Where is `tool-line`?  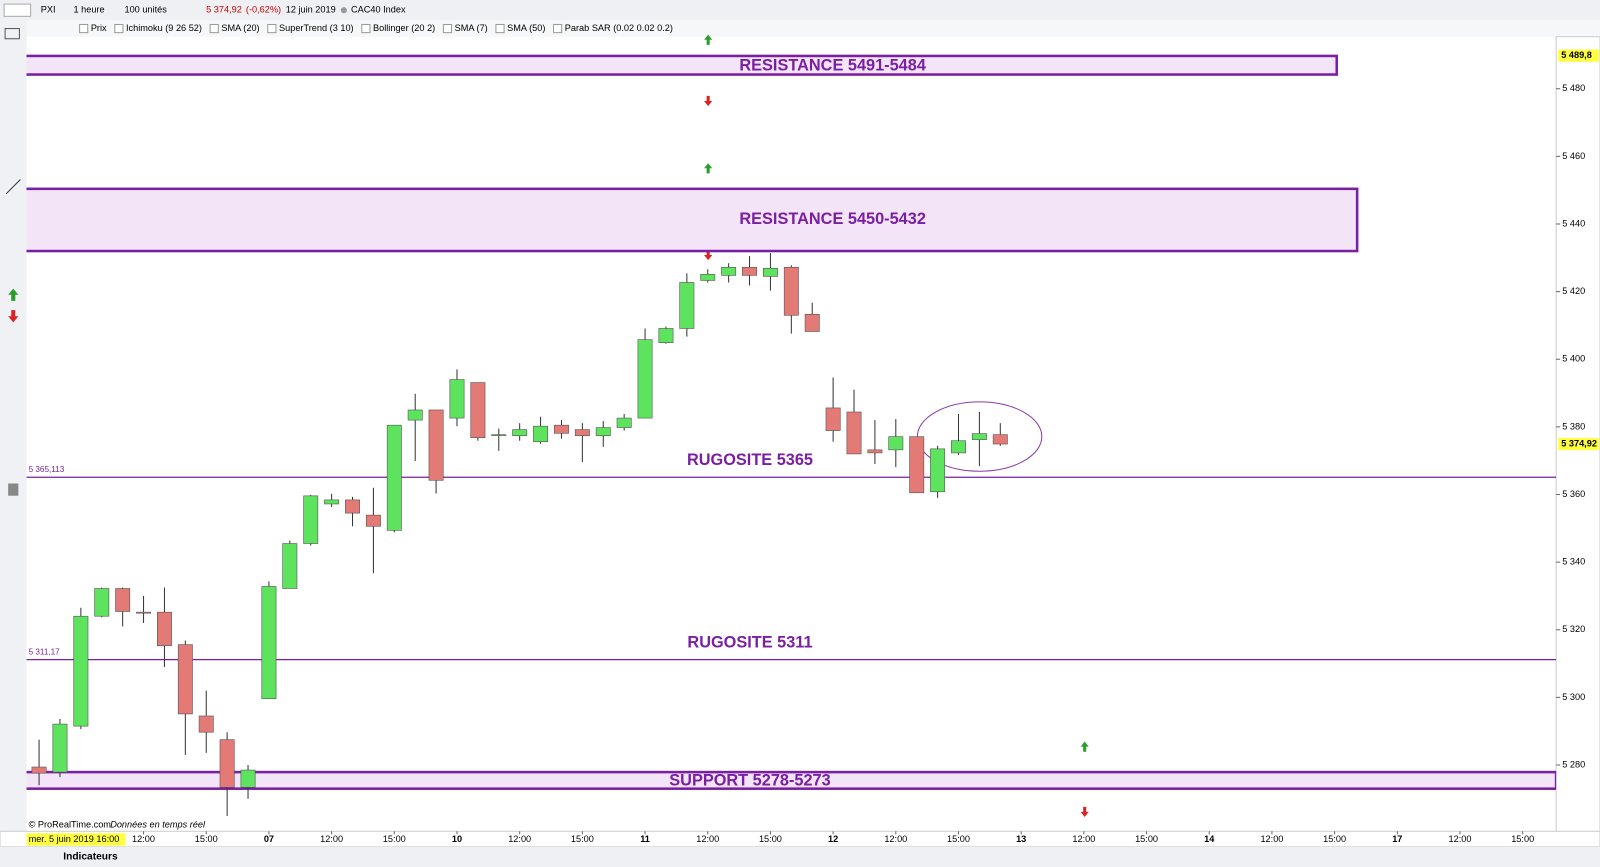 tool-line is located at coordinates (13, 187).